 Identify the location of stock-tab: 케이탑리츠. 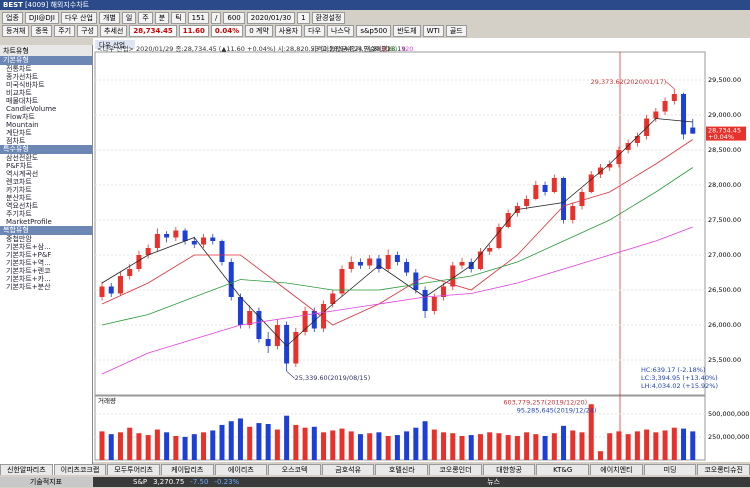
(187, 469).